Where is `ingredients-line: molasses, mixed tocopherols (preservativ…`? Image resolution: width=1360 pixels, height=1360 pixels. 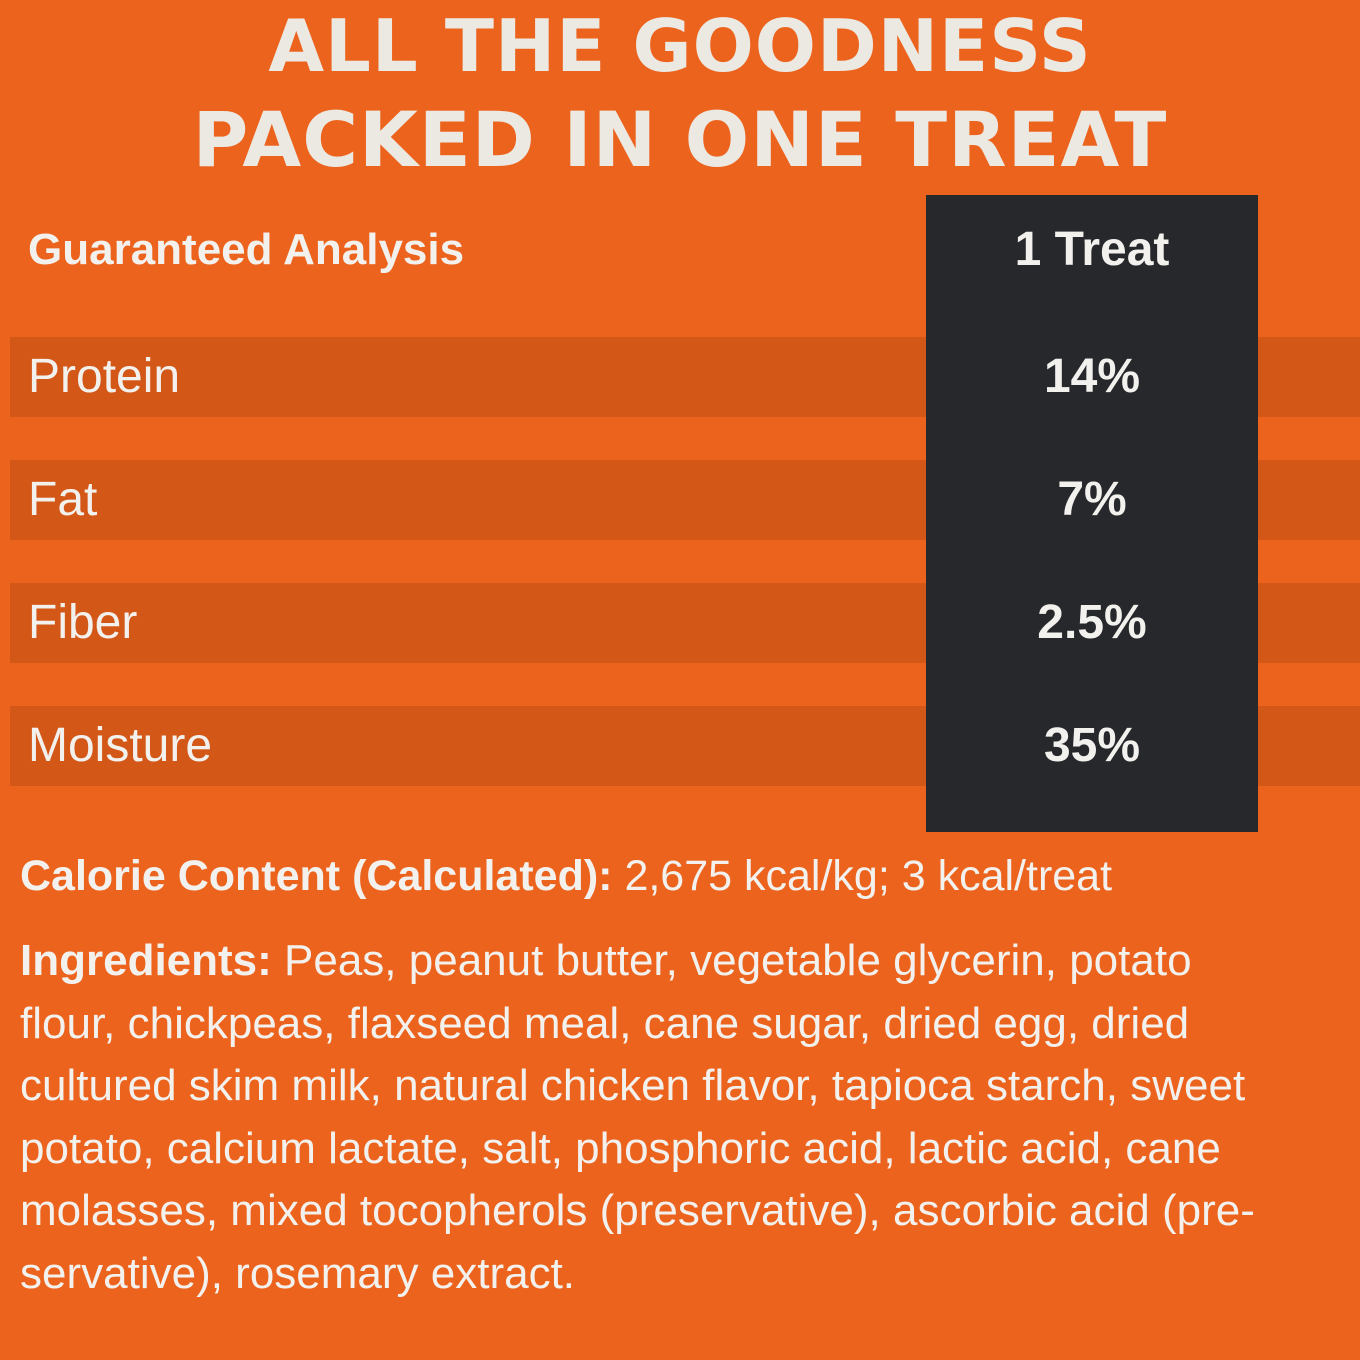
ingredients-line: molasses, mixed tocopherols (preservativ… is located at coordinates (637, 1210).